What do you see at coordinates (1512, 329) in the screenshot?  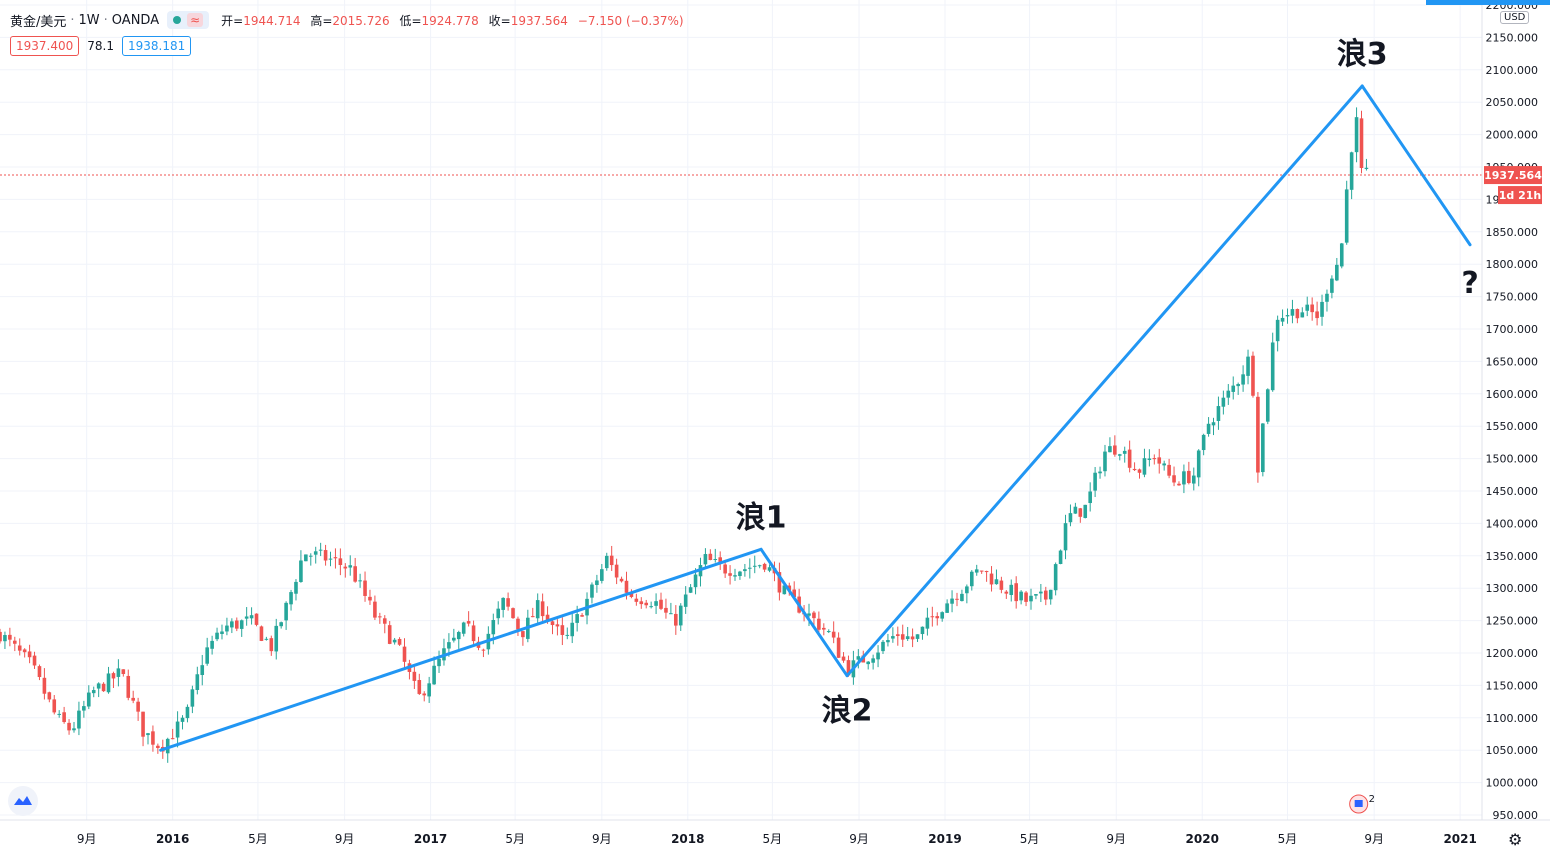 I see `price-tick-label: 1700.000` at bounding box center [1512, 329].